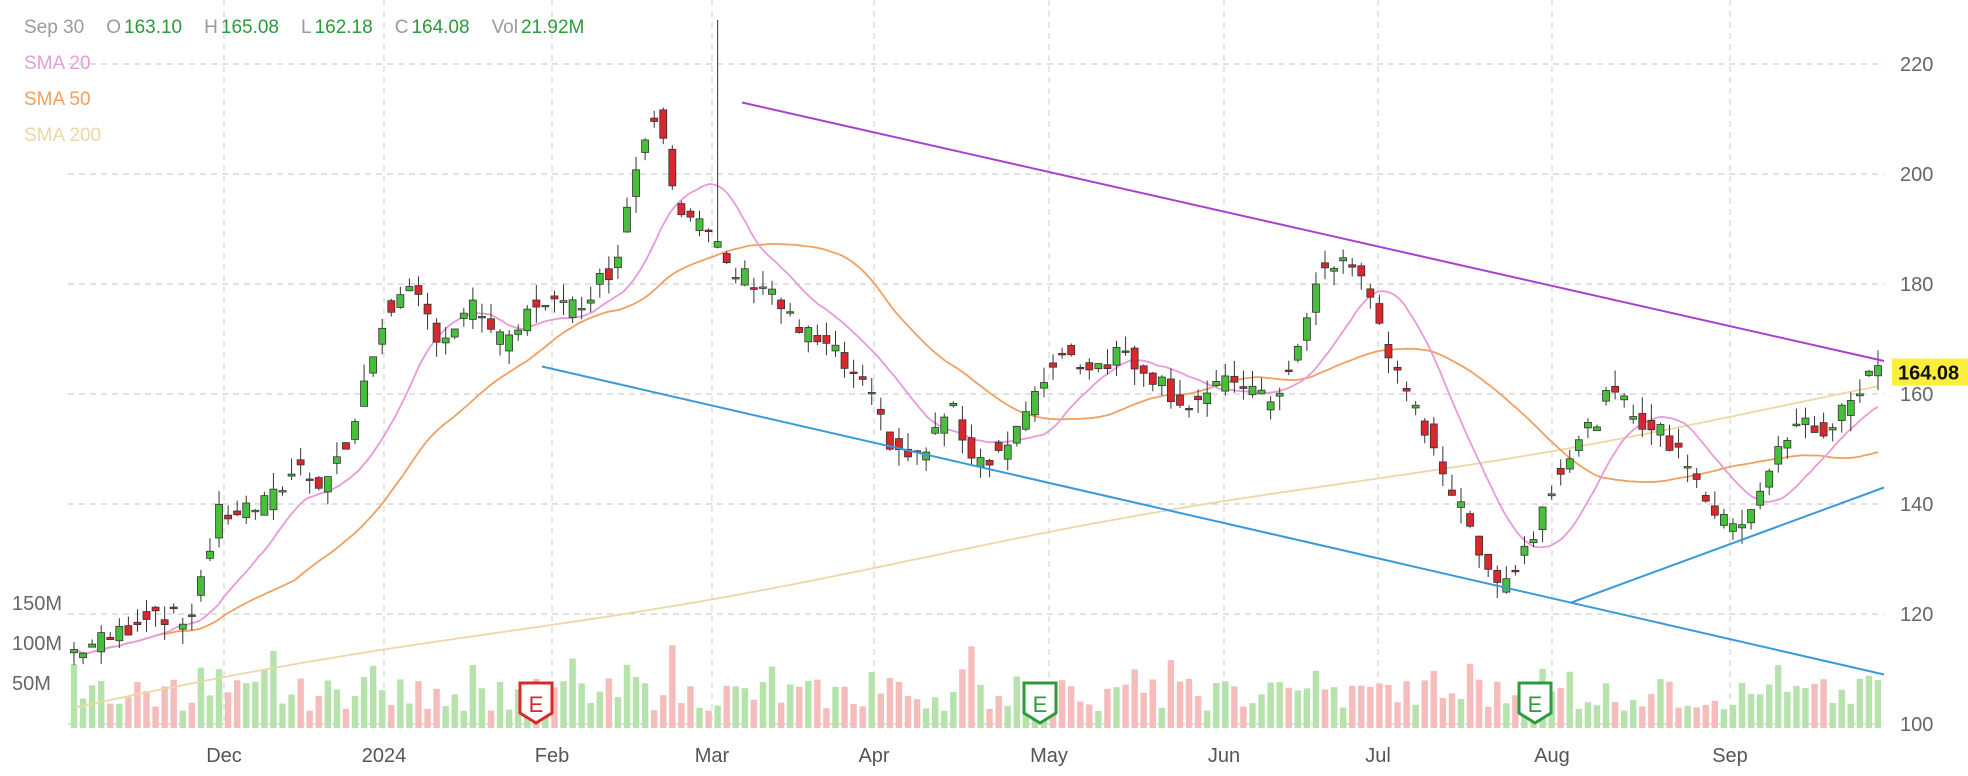 Image resolution: width=1968 pixels, height=776 pixels. I want to click on legend-sma50: SMA 50, so click(57, 99).